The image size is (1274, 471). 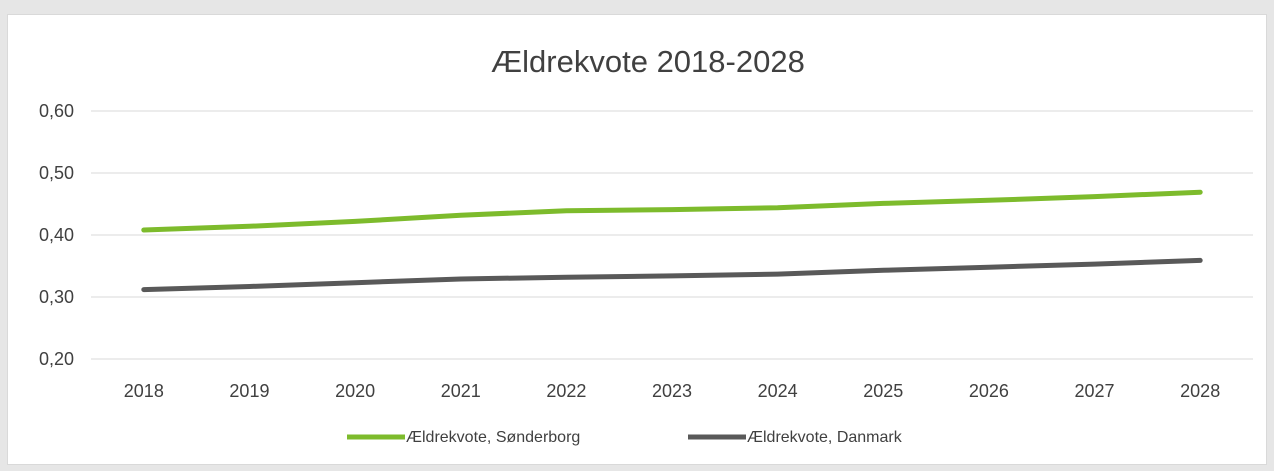 I want to click on x-tick-label: 2018, so click(x=144, y=391).